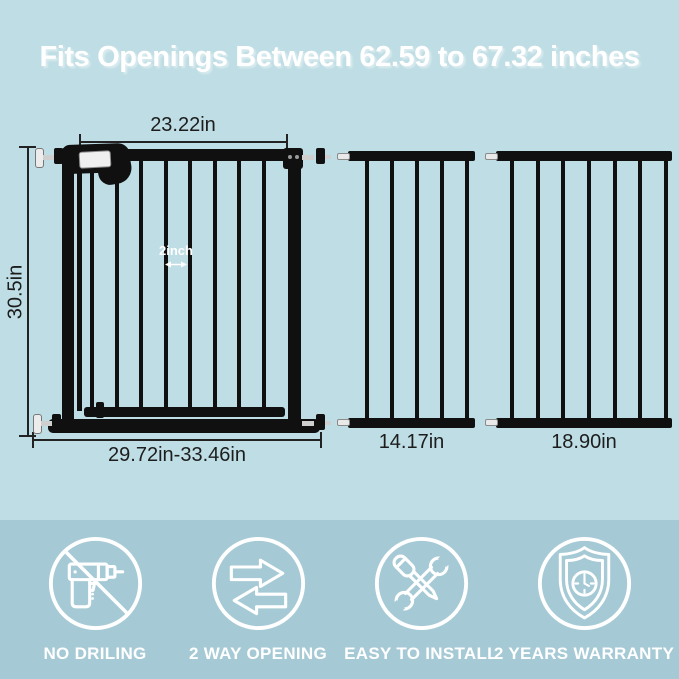 The height and width of the screenshot is (679, 679). Describe the element at coordinates (95, 583) in the screenshot. I see `no-drilling-icon` at that location.